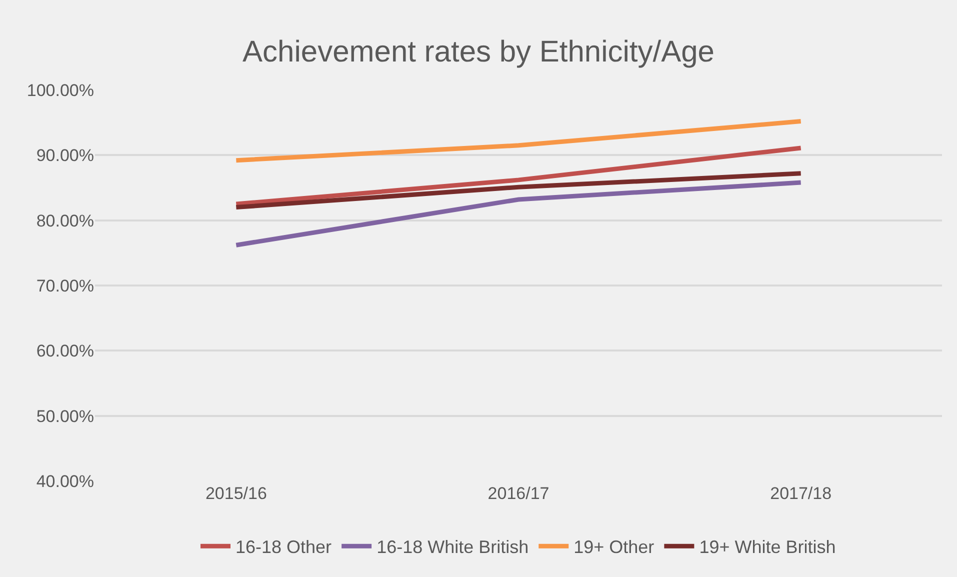 The width and height of the screenshot is (957, 577). What do you see at coordinates (65, 156) in the screenshot?
I see `y-tick-label: 90.00%` at bounding box center [65, 156].